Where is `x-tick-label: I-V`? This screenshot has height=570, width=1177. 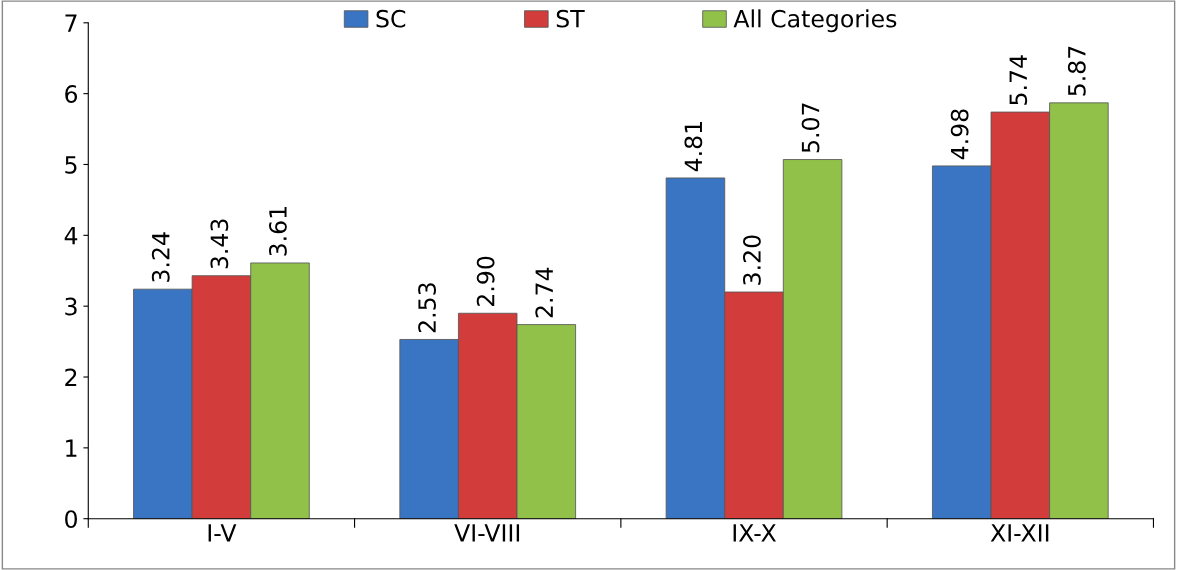 x-tick-label: I-V is located at coordinates (222, 533).